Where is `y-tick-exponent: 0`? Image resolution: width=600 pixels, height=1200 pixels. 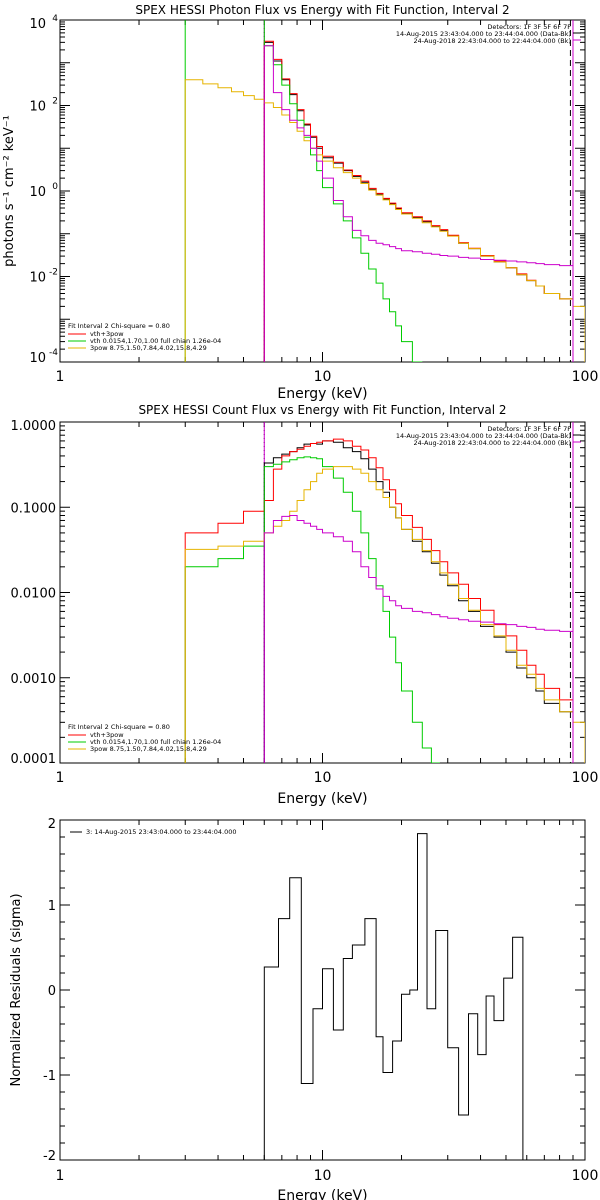 y-tick-exponent: 0 is located at coordinates (55, 187).